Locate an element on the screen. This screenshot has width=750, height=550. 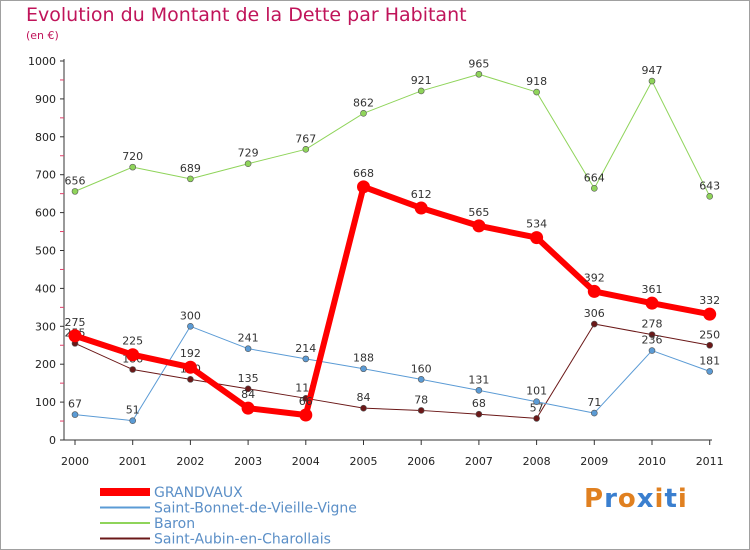
y-tick-label: 200 is located at coordinates (45, 364).